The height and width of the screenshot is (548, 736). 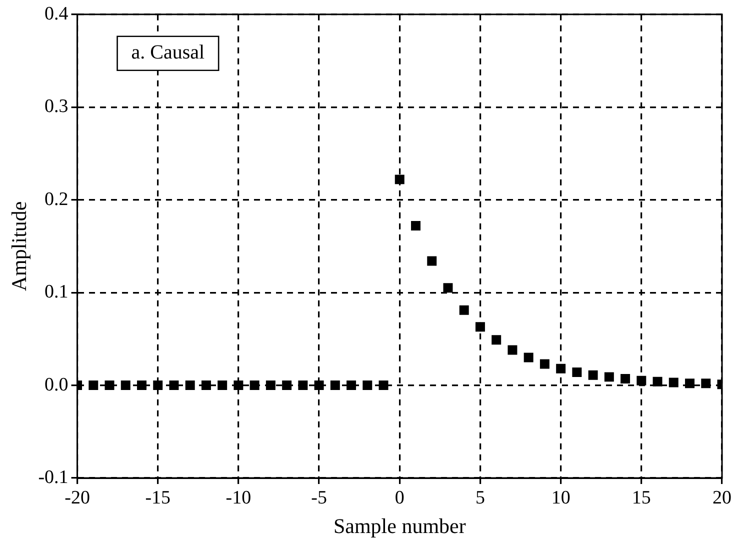 I want to click on x-tick-label: -10, so click(x=239, y=497).